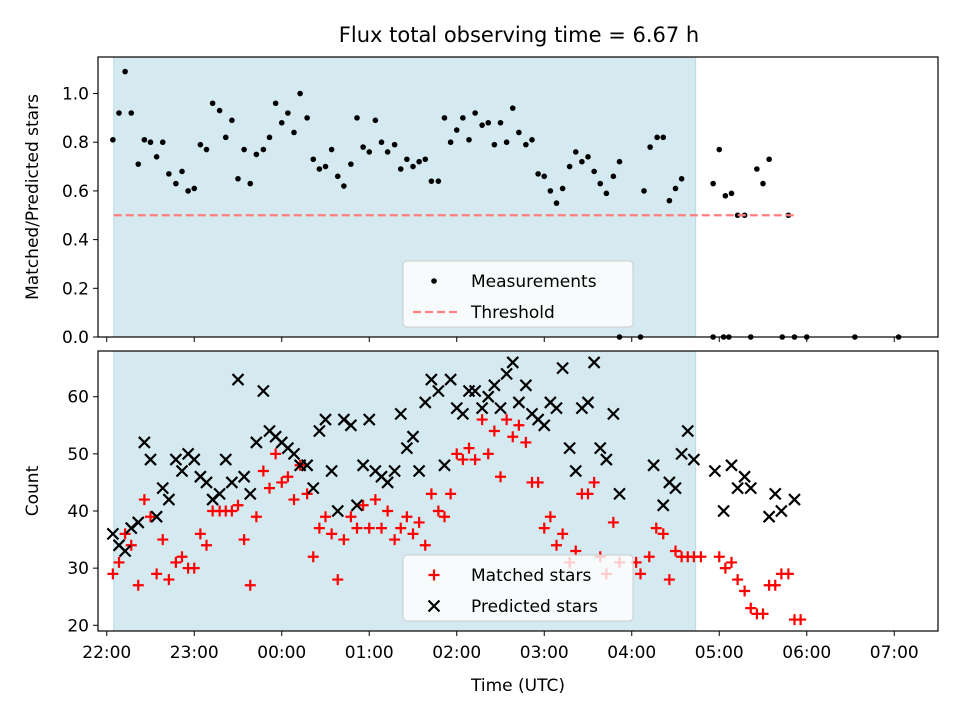  What do you see at coordinates (894, 653) in the screenshot?
I see `panel-2-xtick-label-9: 07:00` at bounding box center [894, 653].